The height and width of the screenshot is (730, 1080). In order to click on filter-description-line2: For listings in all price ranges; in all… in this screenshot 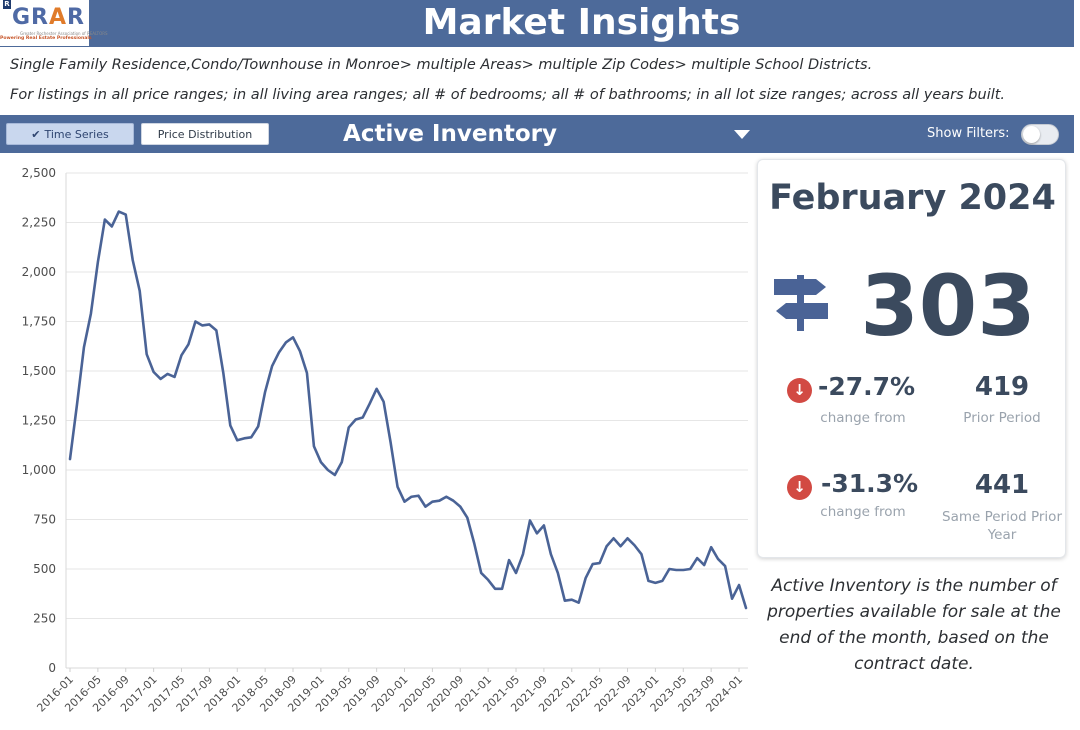, I will do `click(508, 95)`.